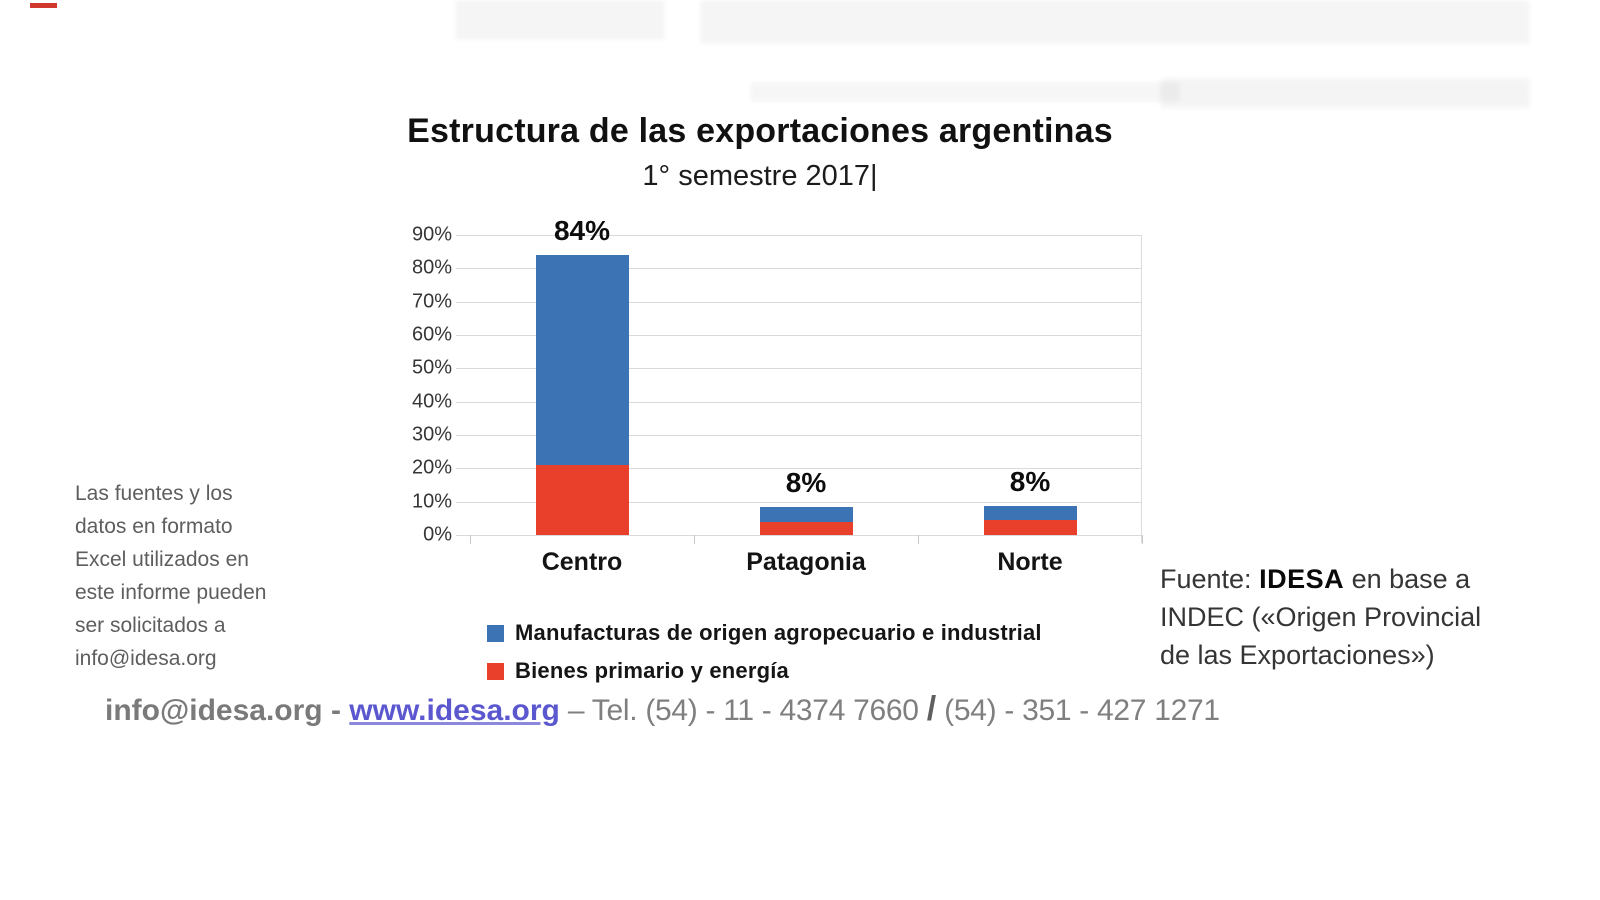  I want to click on plot-right-border, so click(1141, 389).